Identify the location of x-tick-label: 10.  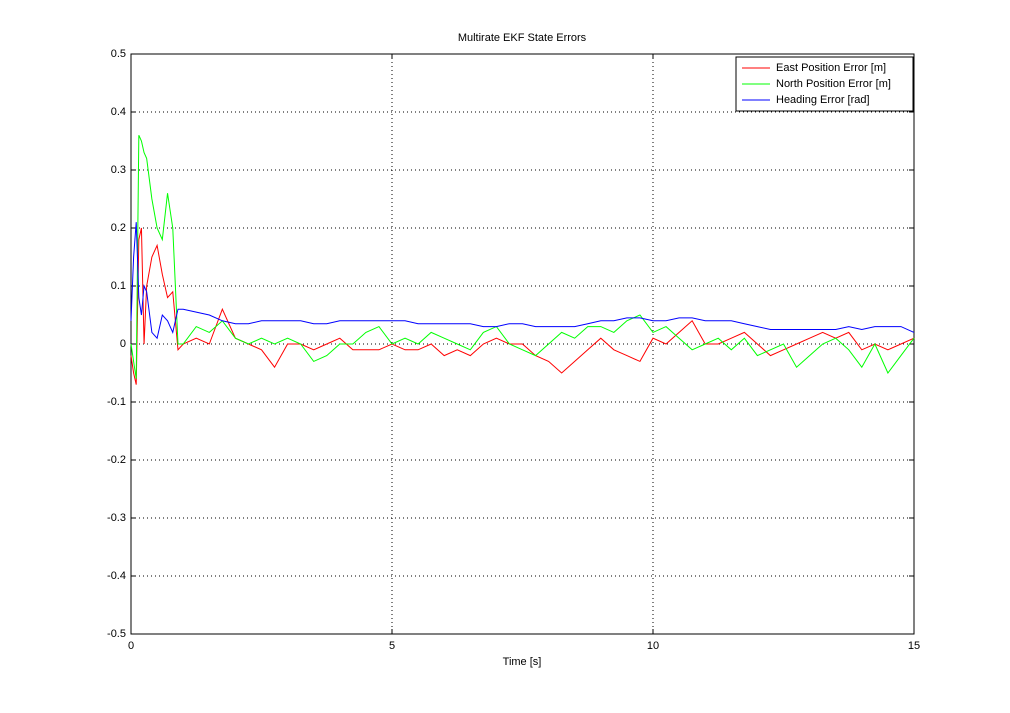
(653, 646).